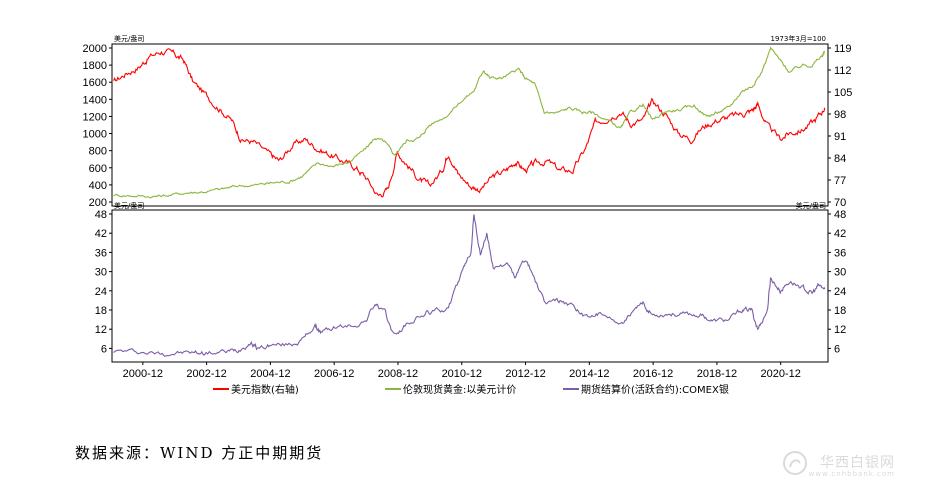 This screenshot has height=497, width=930. What do you see at coordinates (95, 66) in the screenshot?
I see `top-left-tick-label: 1800` at bounding box center [95, 66].